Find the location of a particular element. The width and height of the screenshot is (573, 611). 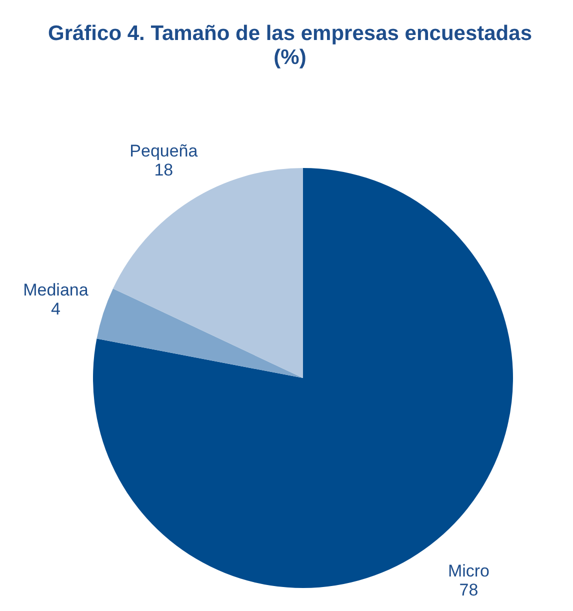

slice-label: Mediana is located at coordinates (56, 290).